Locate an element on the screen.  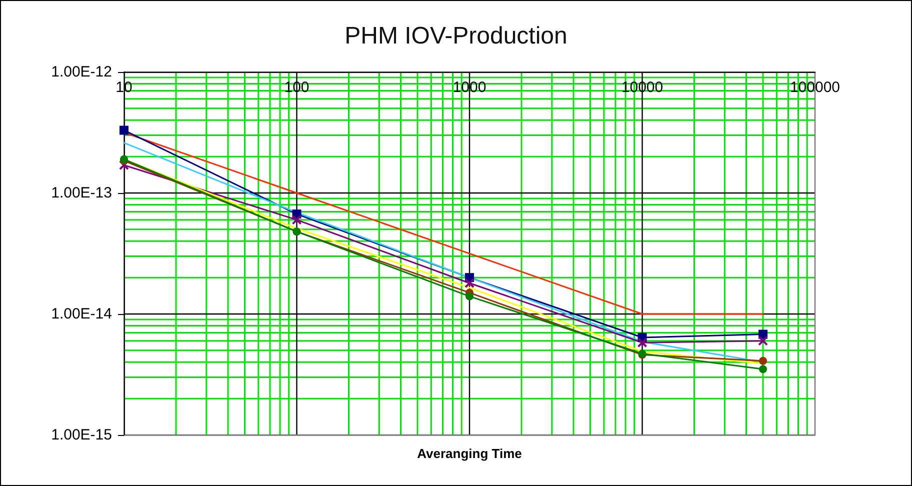
y-tick-label: 1.00E-13 is located at coordinates (81, 193).